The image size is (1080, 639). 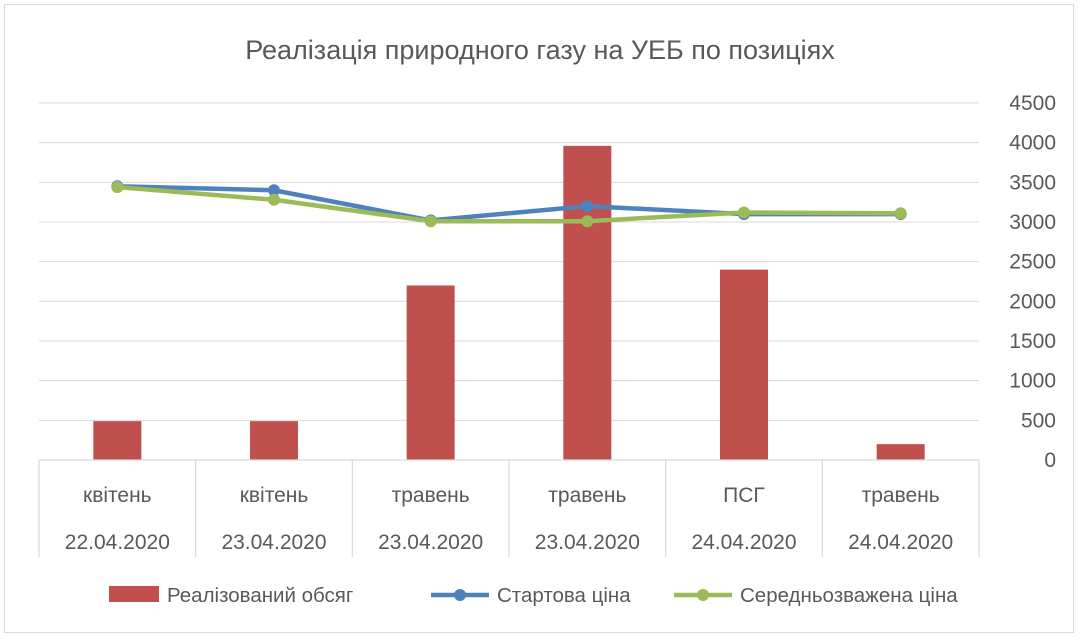 What do you see at coordinates (1032, 381) in the screenshot?
I see `y-tick-label: 1000` at bounding box center [1032, 381].